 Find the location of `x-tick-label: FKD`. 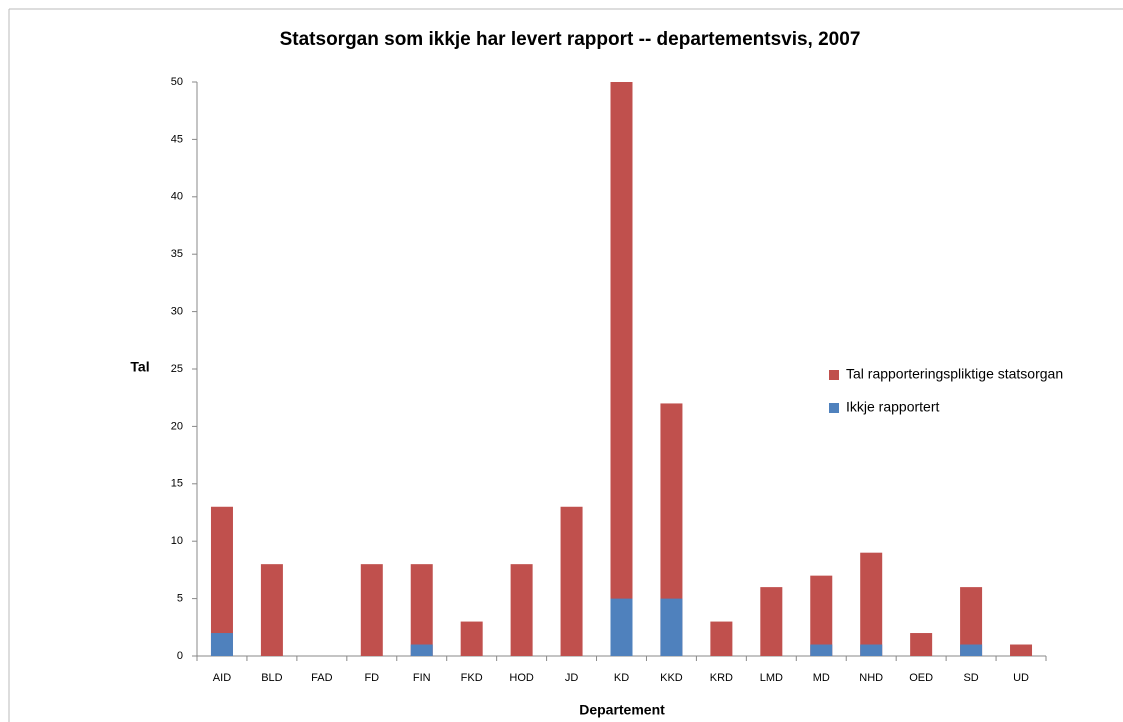

x-tick-label: FKD is located at coordinates (472, 678).